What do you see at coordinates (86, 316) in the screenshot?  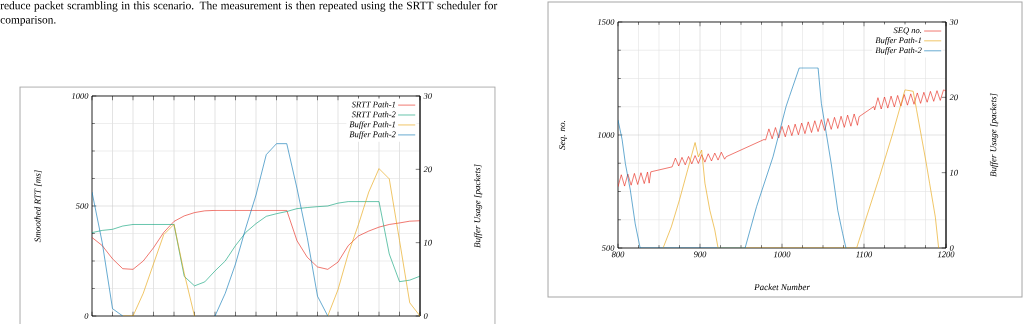 I see `y-tick-label: 0` at bounding box center [86, 316].